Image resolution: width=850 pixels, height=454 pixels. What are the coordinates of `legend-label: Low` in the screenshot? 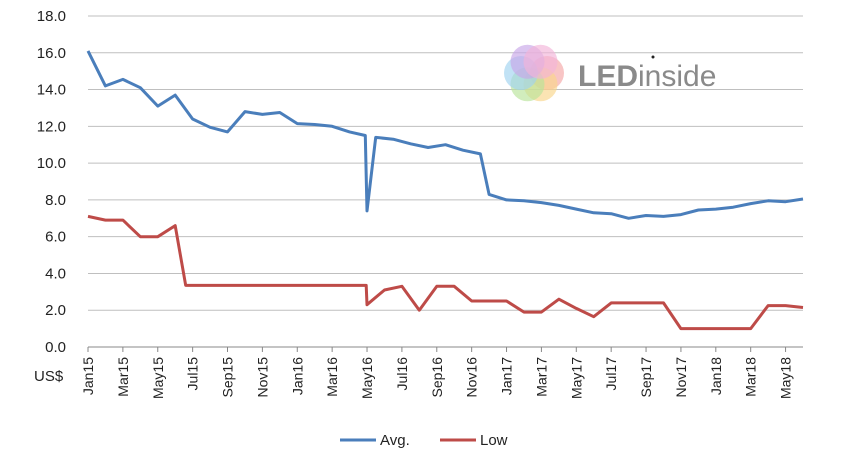 It's located at (494, 440).